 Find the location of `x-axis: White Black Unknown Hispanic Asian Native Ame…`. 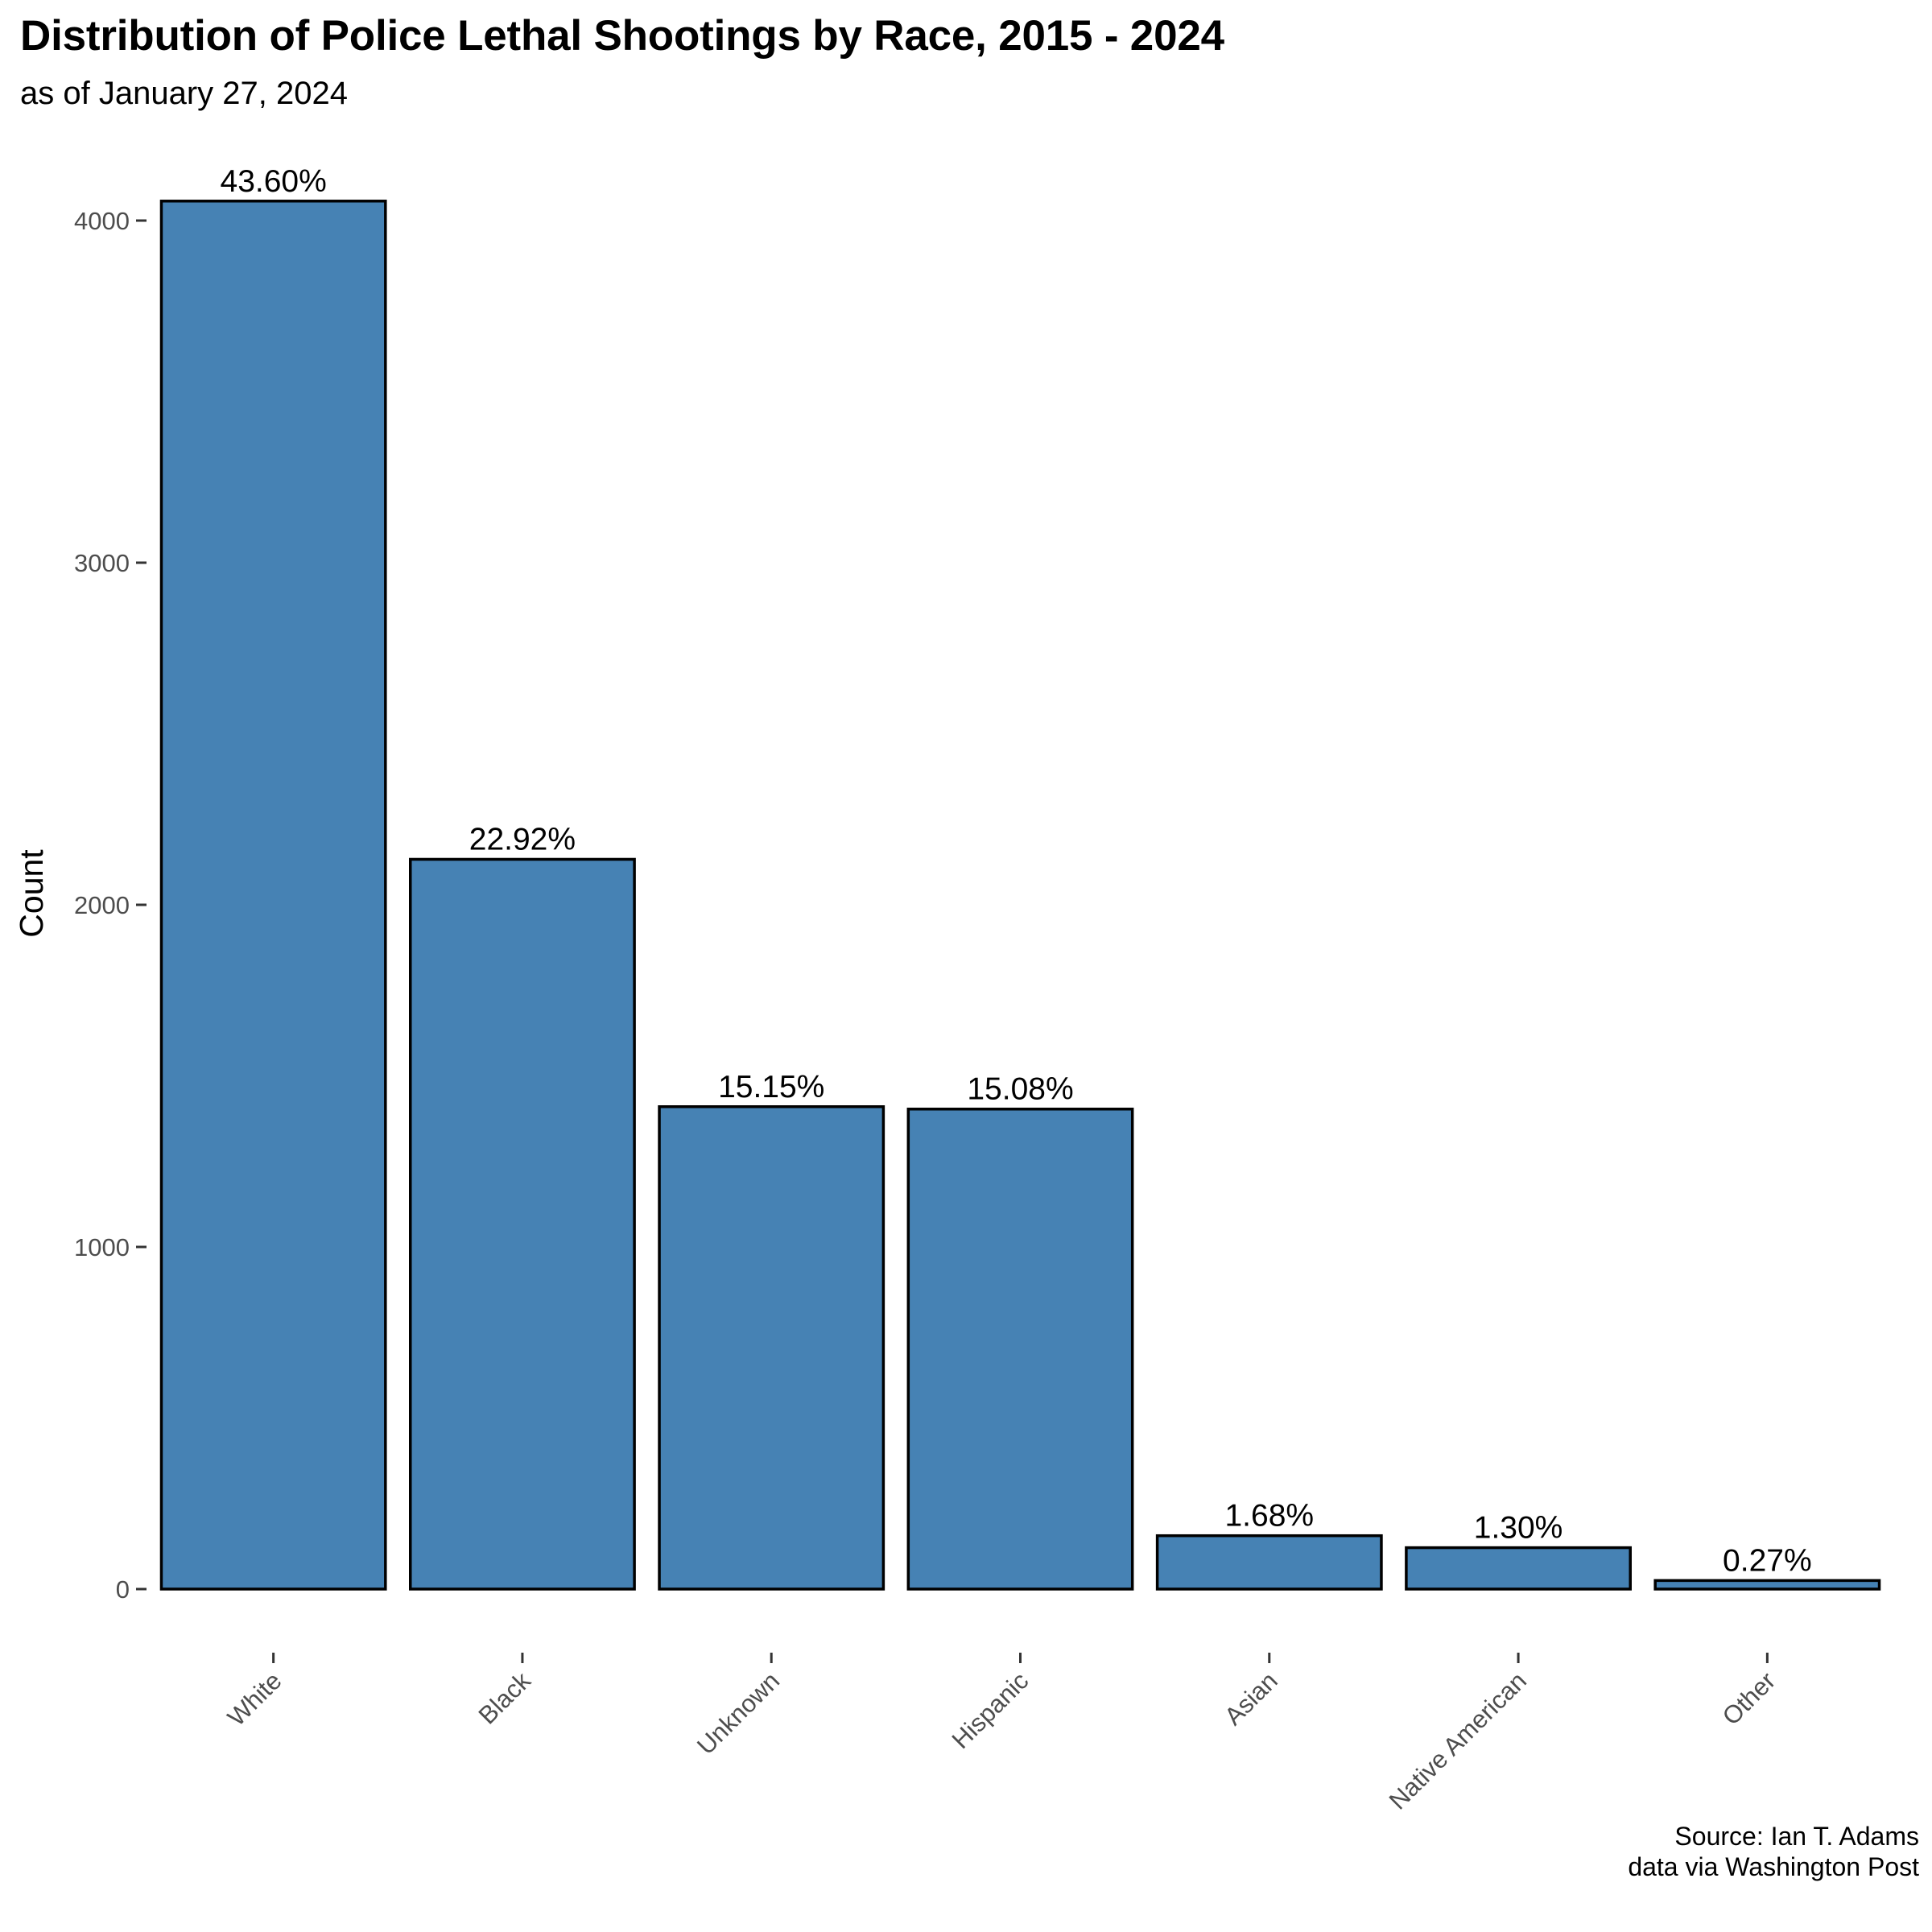

x-axis: White Black Unknown Hispanic Asian Native Ame… is located at coordinates (1001, 1734).